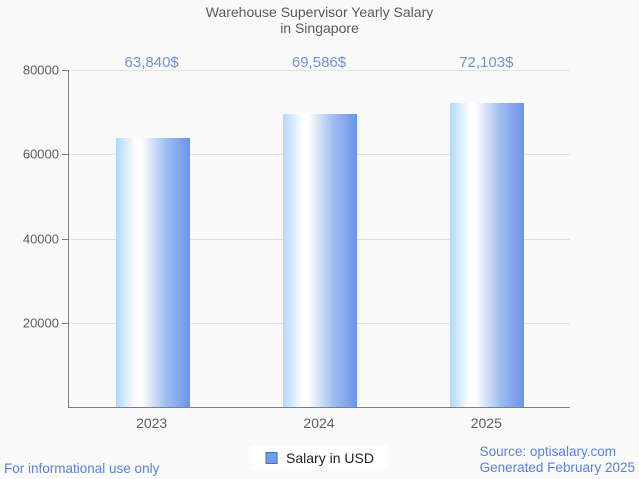  What do you see at coordinates (330, 458) in the screenshot?
I see `legend-label: Salary in USD` at bounding box center [330, 458].